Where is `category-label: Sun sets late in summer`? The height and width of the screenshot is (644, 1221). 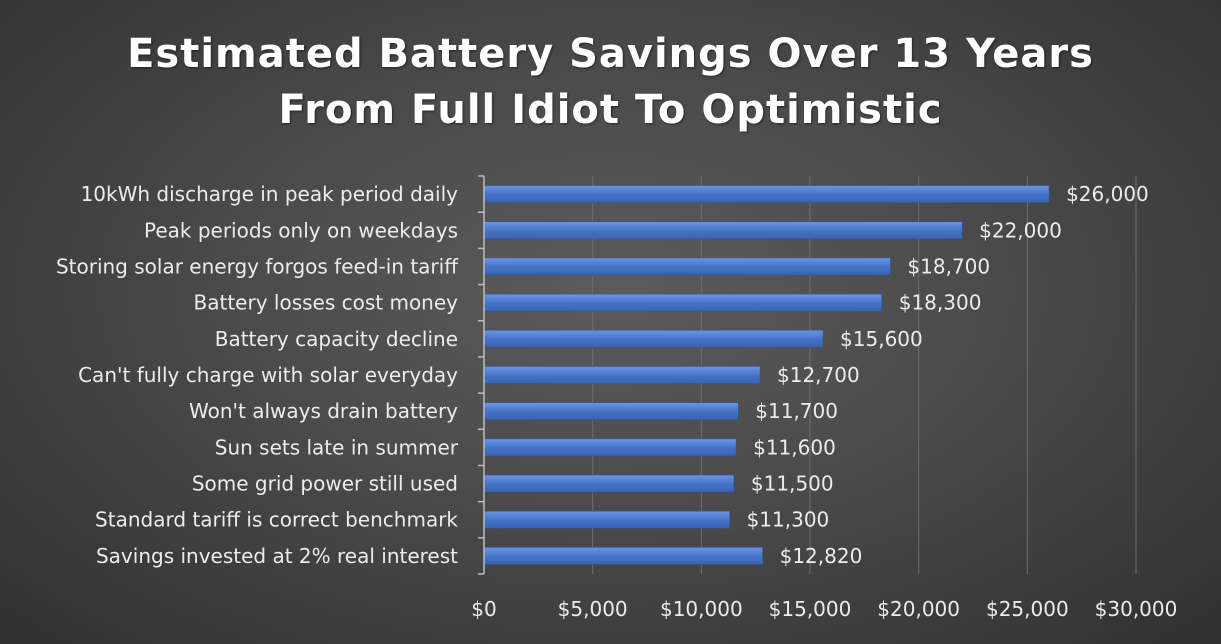
category-label: Sun sets late in summer is located at coordinates (337, 447).